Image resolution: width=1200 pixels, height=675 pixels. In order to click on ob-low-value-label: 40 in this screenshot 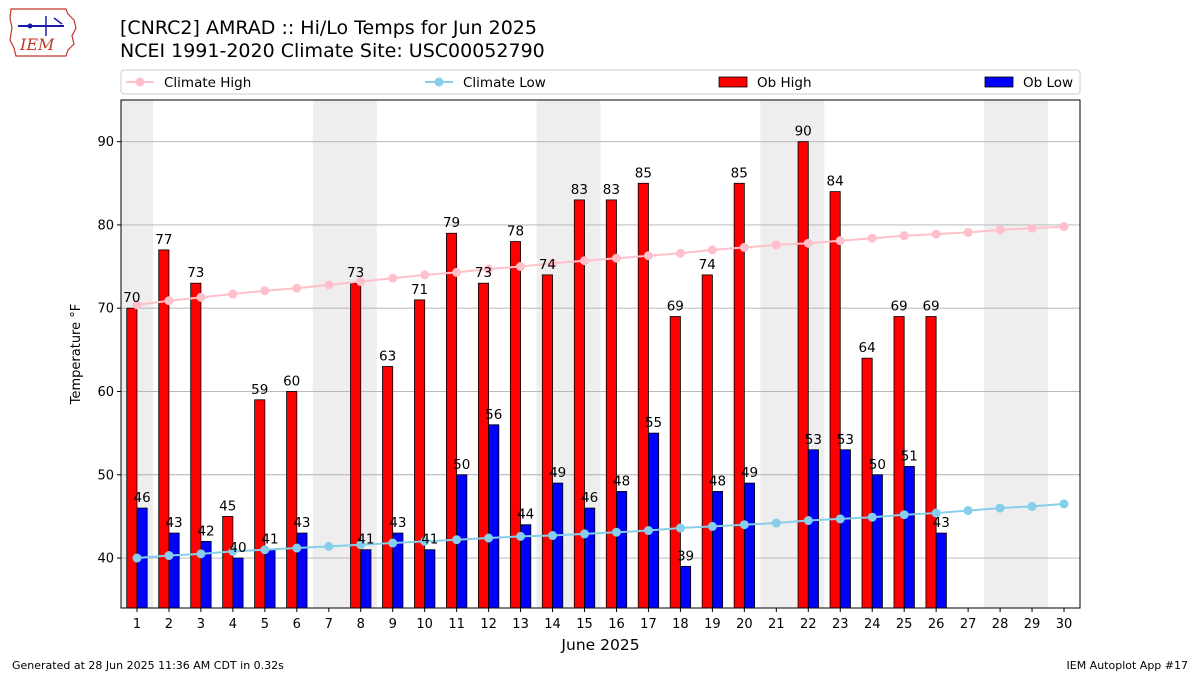, I will do `click(237, 548)`.